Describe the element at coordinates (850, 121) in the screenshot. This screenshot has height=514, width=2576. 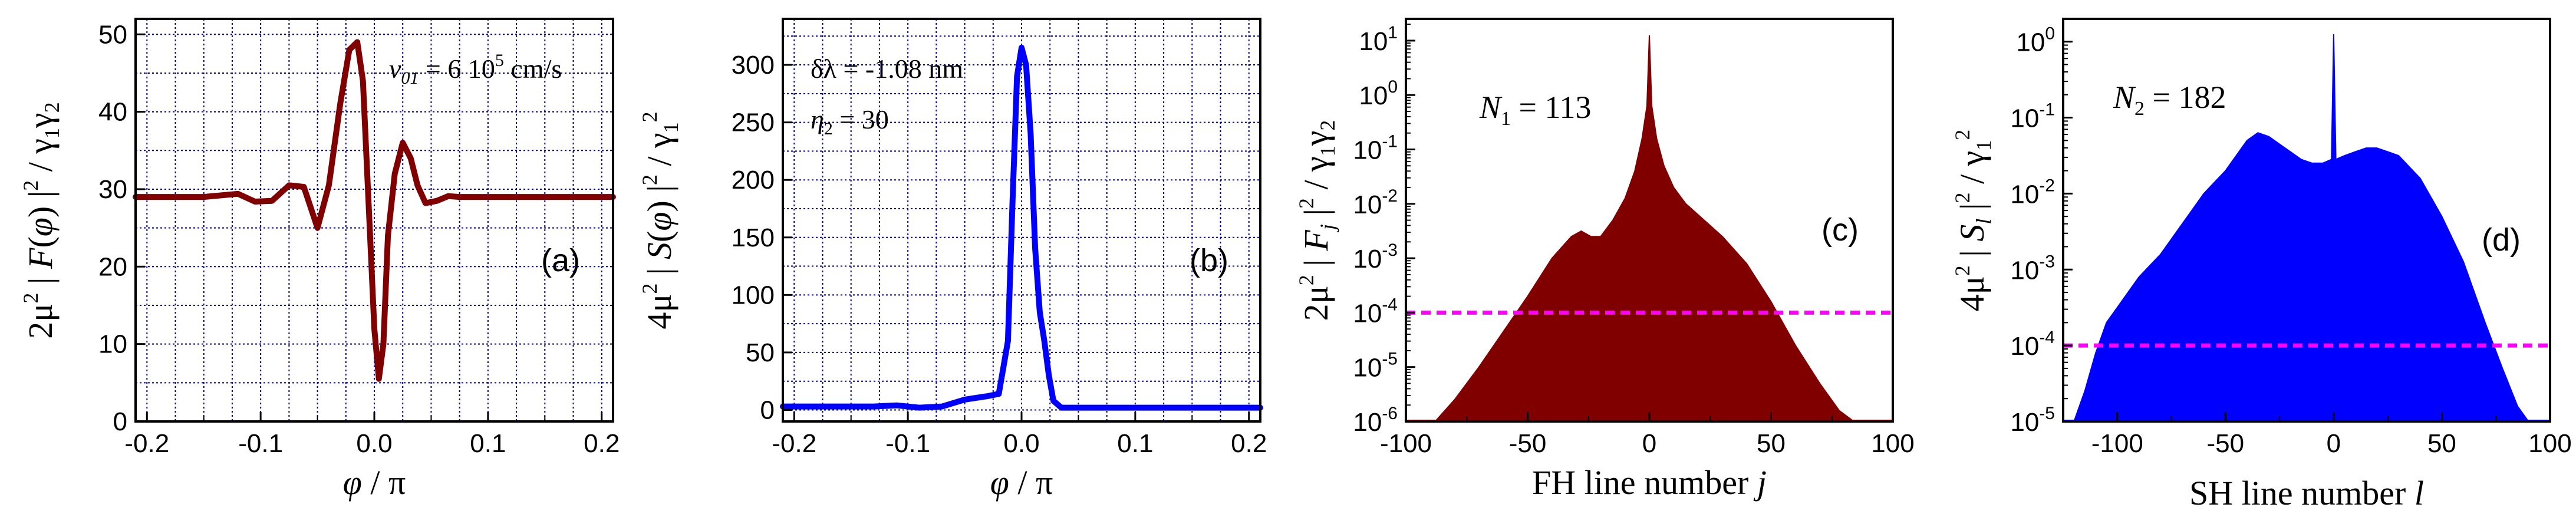
I see `panel-b-annotation-2: η2 = 30` at that location.